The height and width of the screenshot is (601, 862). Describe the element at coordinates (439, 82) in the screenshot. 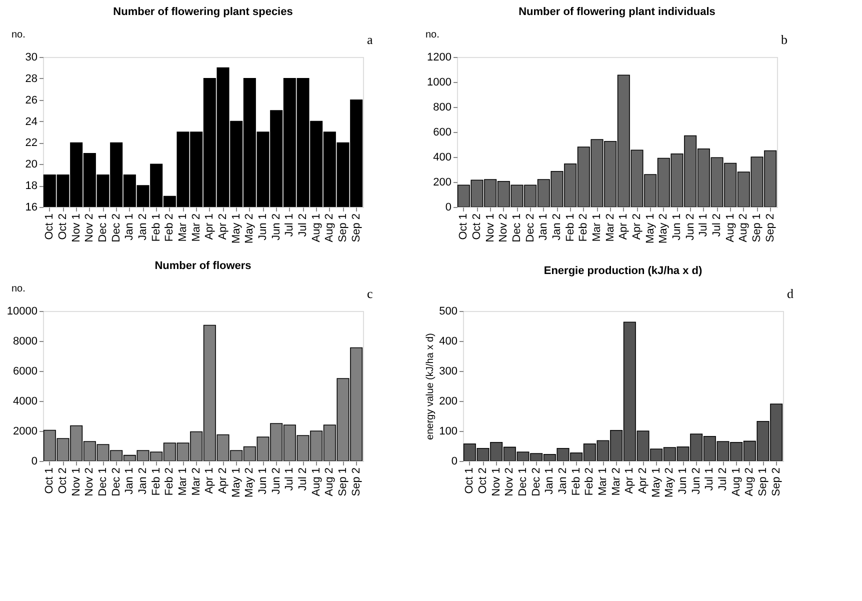

I see `y-tick-label: 1000` at that location.